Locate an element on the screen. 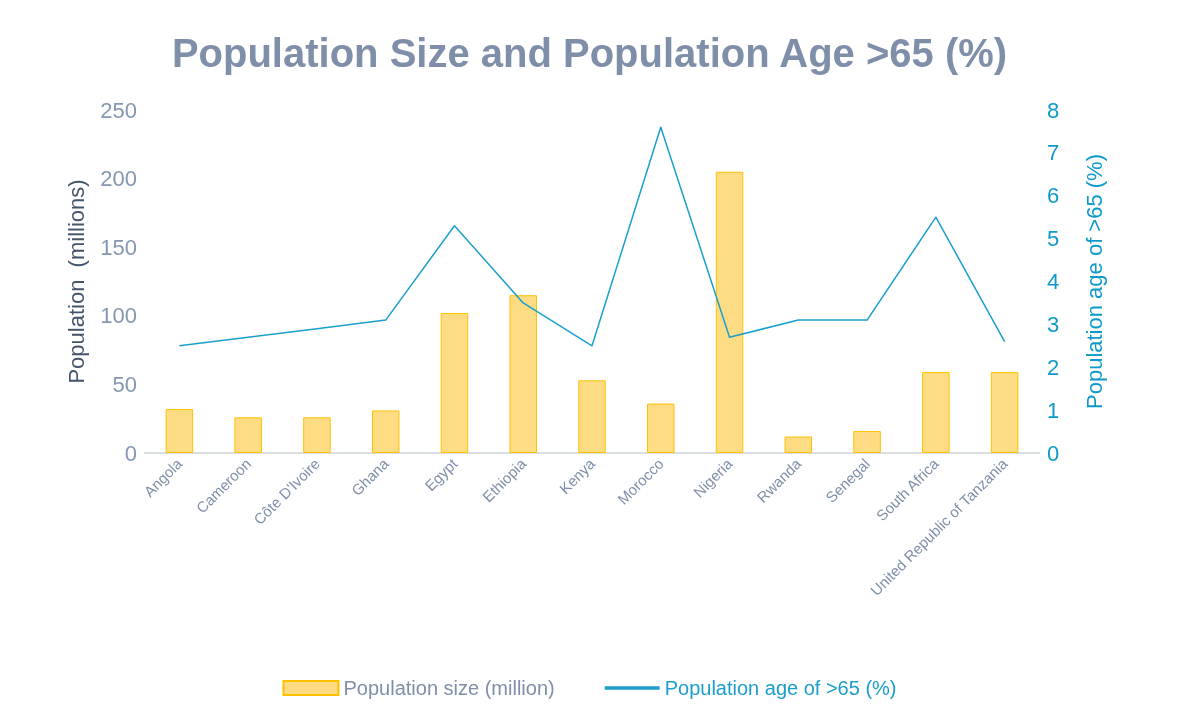 This screenshot has height=721, width=1179. y2-tick-label: 2 is located at coordinates (1053, 367).